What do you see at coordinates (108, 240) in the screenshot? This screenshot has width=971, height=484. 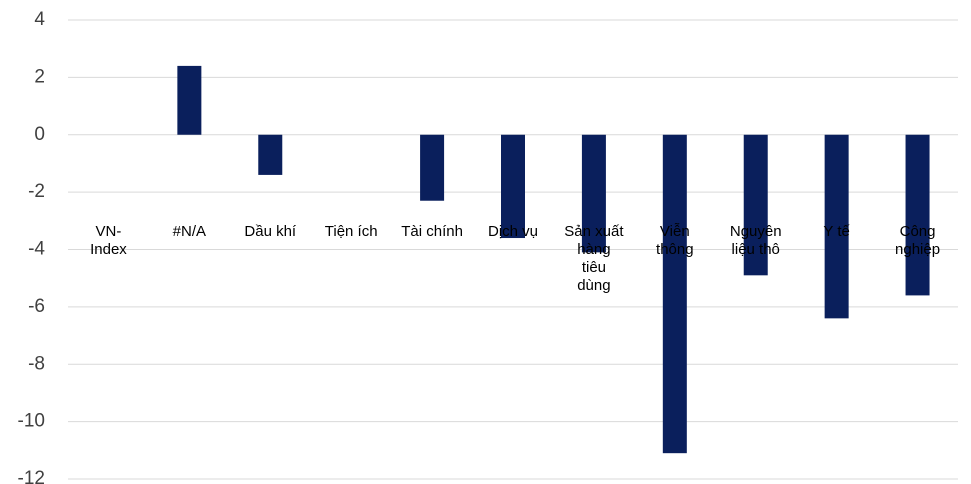 I see `category-label: VN-Index` at bounding box center [108, 240].